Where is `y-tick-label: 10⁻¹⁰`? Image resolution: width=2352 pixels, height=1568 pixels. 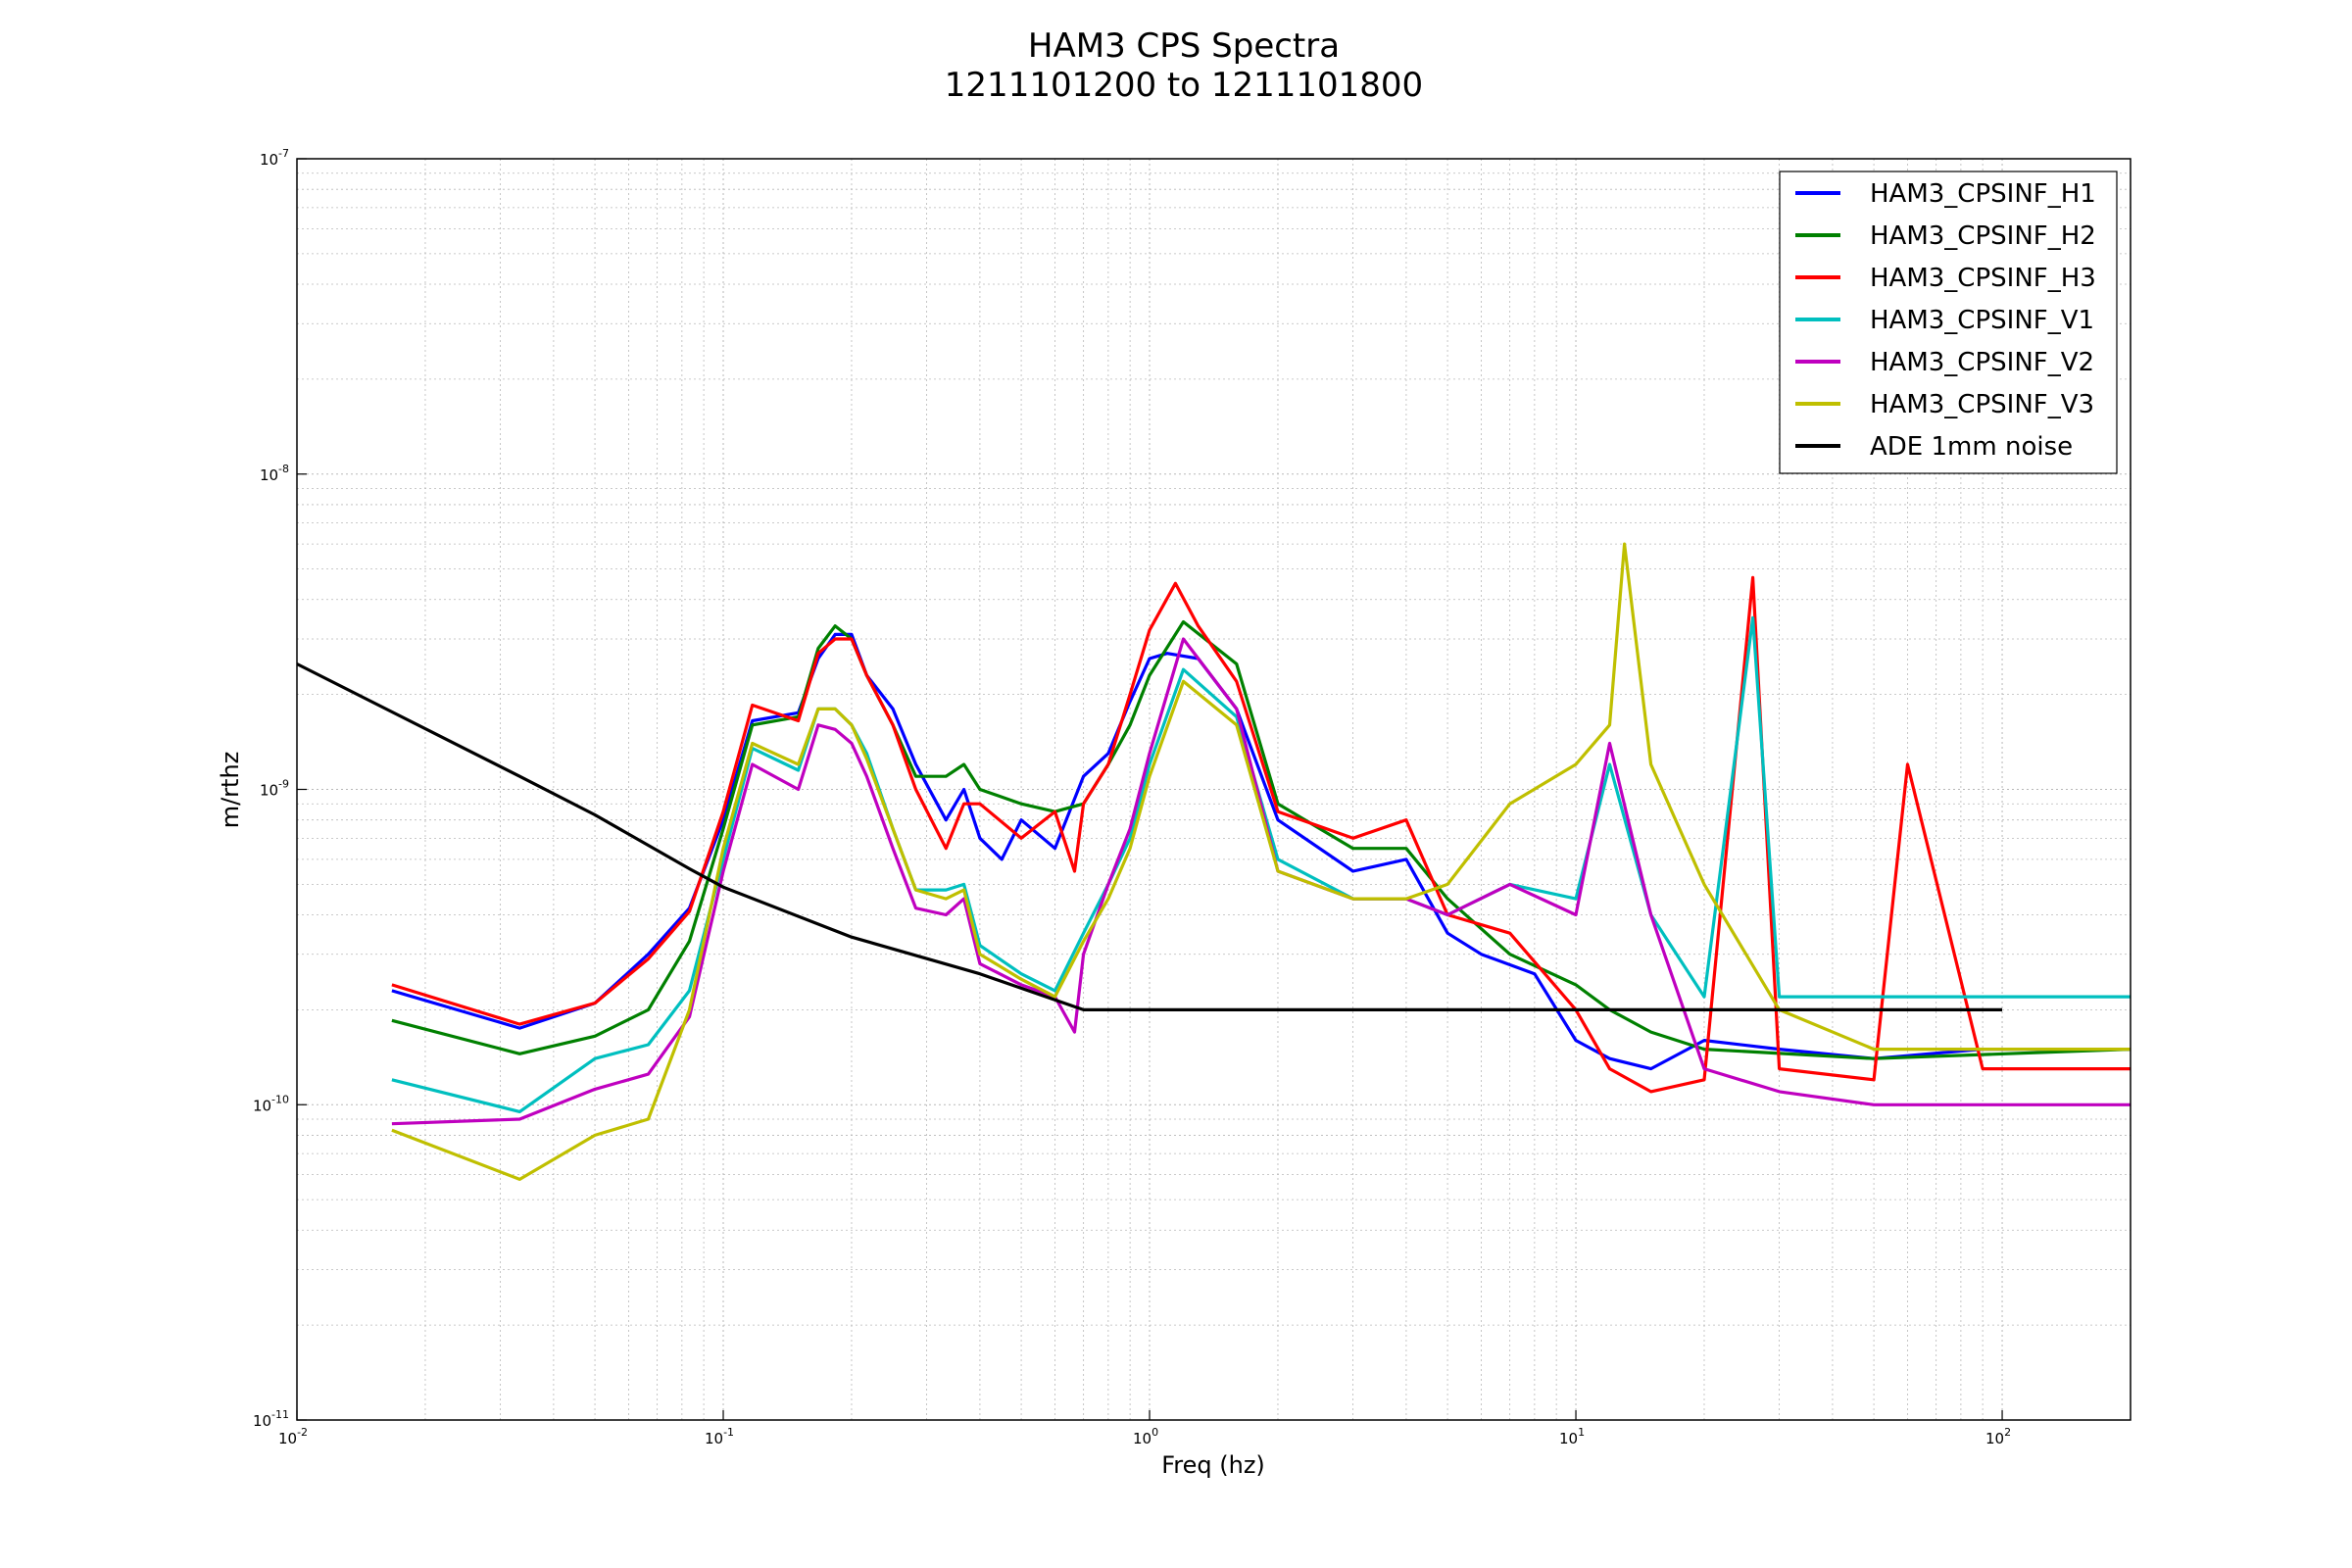
y-tick-label: 10⁻¹⁰ is located at coordinates (271, 1103).